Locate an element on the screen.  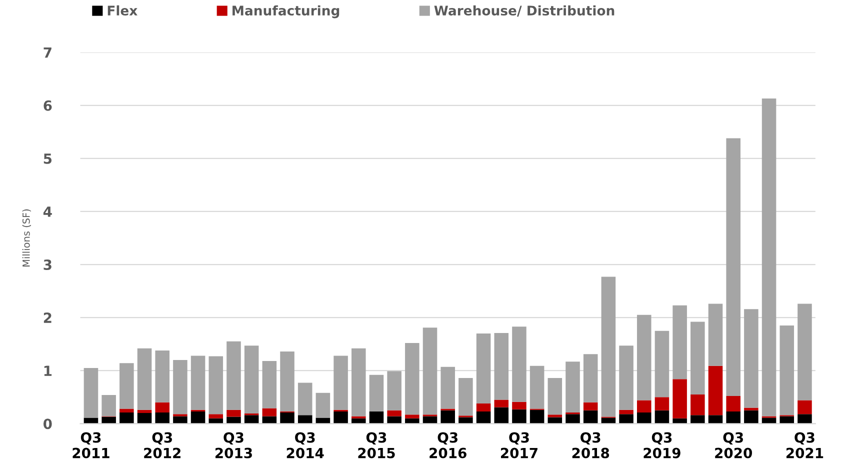
y-tick-label: 0 is located at coordinates (48, 424).